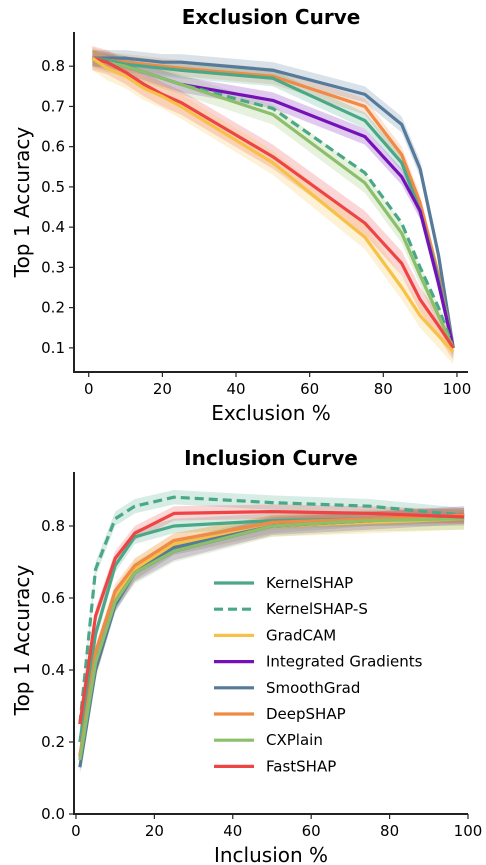 Image resolution: width=486 pixels, height=865 pixels. I want to click on exclusion-x-tick-label: 20, so click(162, 389).